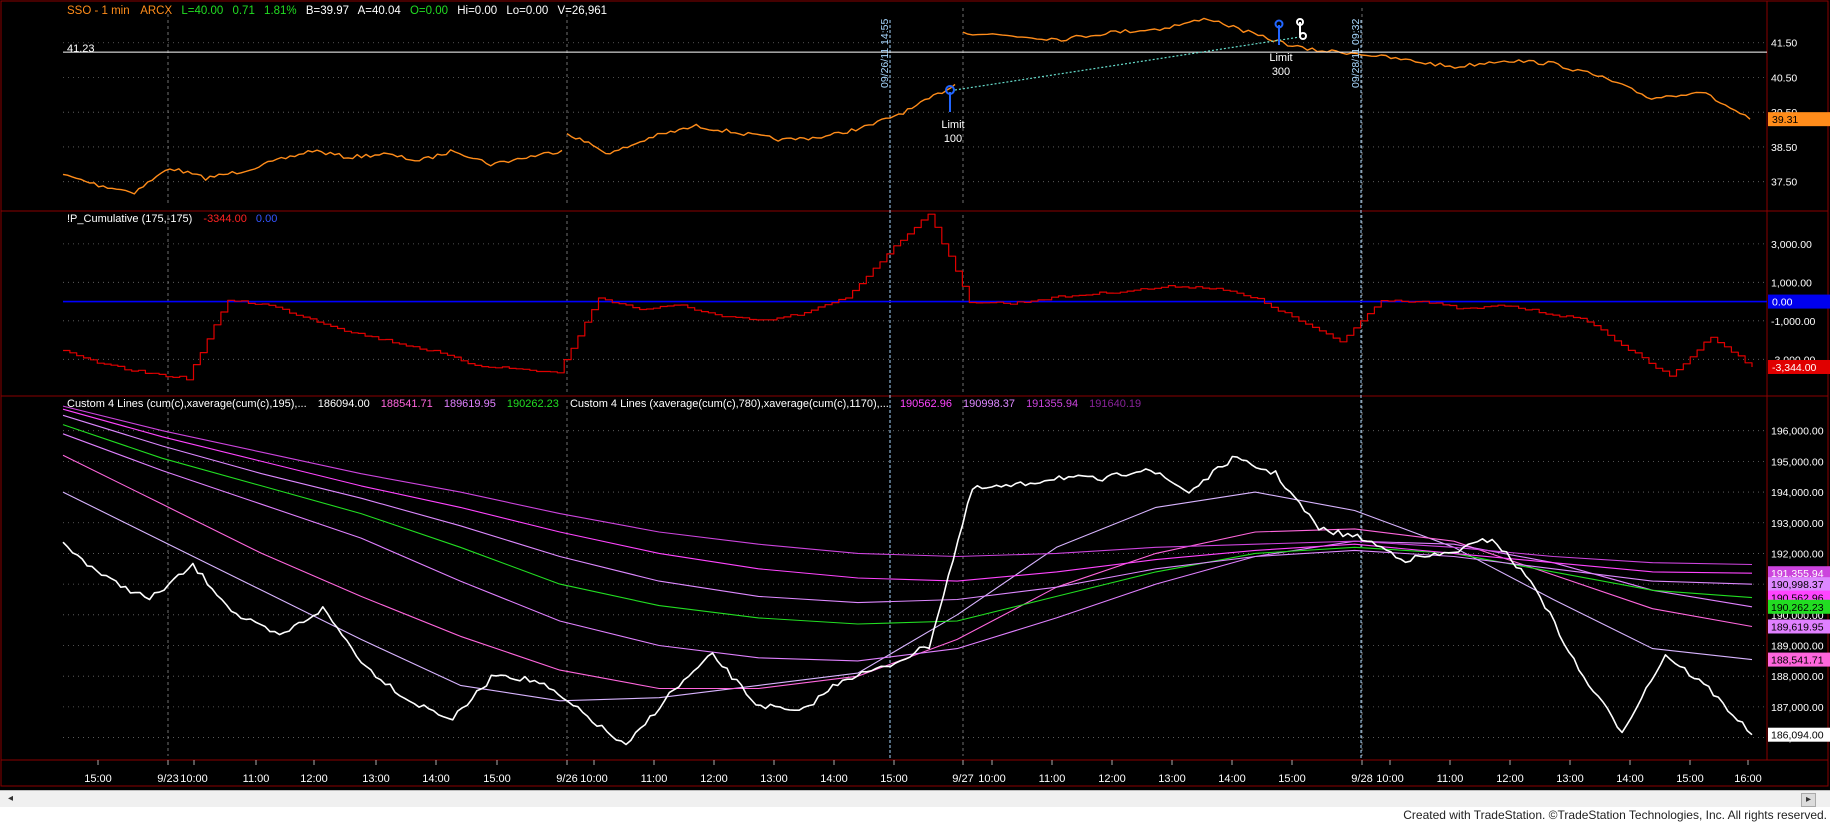 Image resolution: width=1830 pixels, height=824 pixels. Describe the element at coordinates (1797, 432) in the screenshot. I see `y-tick-label-p3: 196,000.00` at that location.